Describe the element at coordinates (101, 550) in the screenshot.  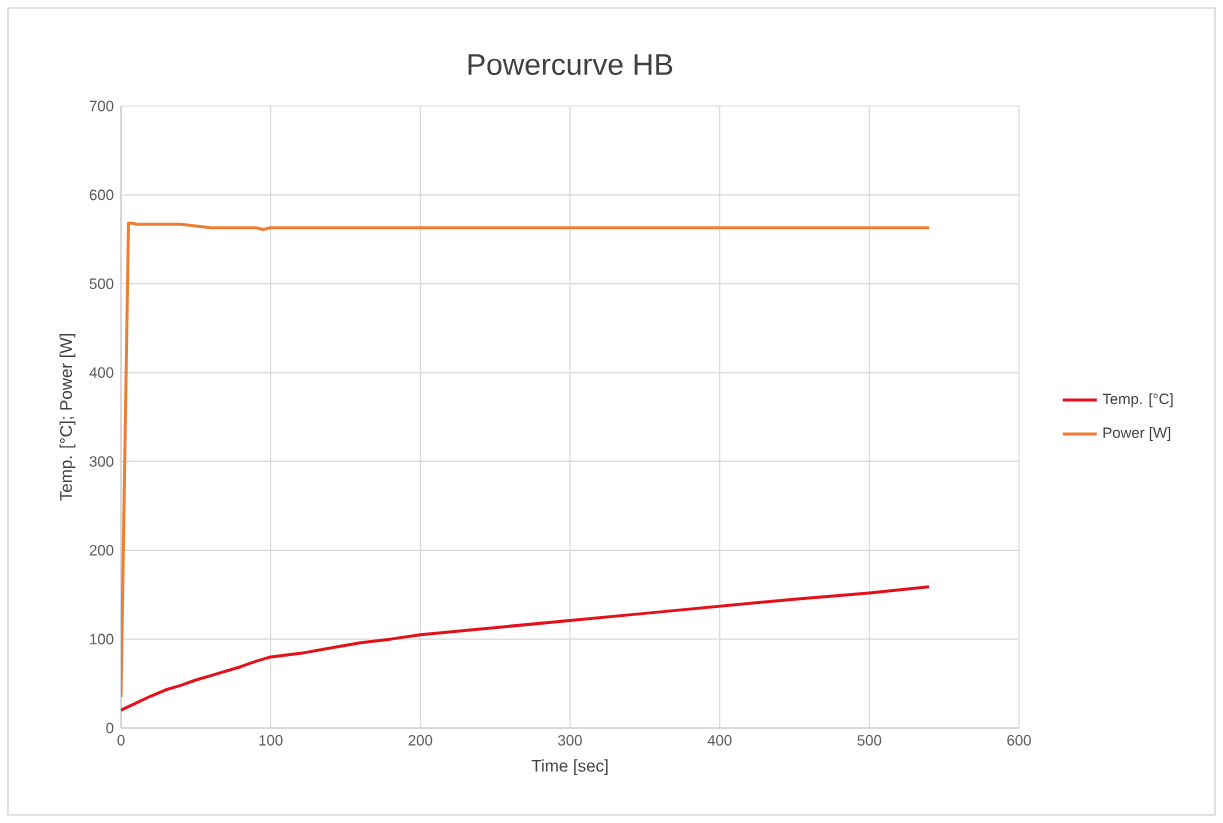
I see `y-tick-label: 200` at that location.